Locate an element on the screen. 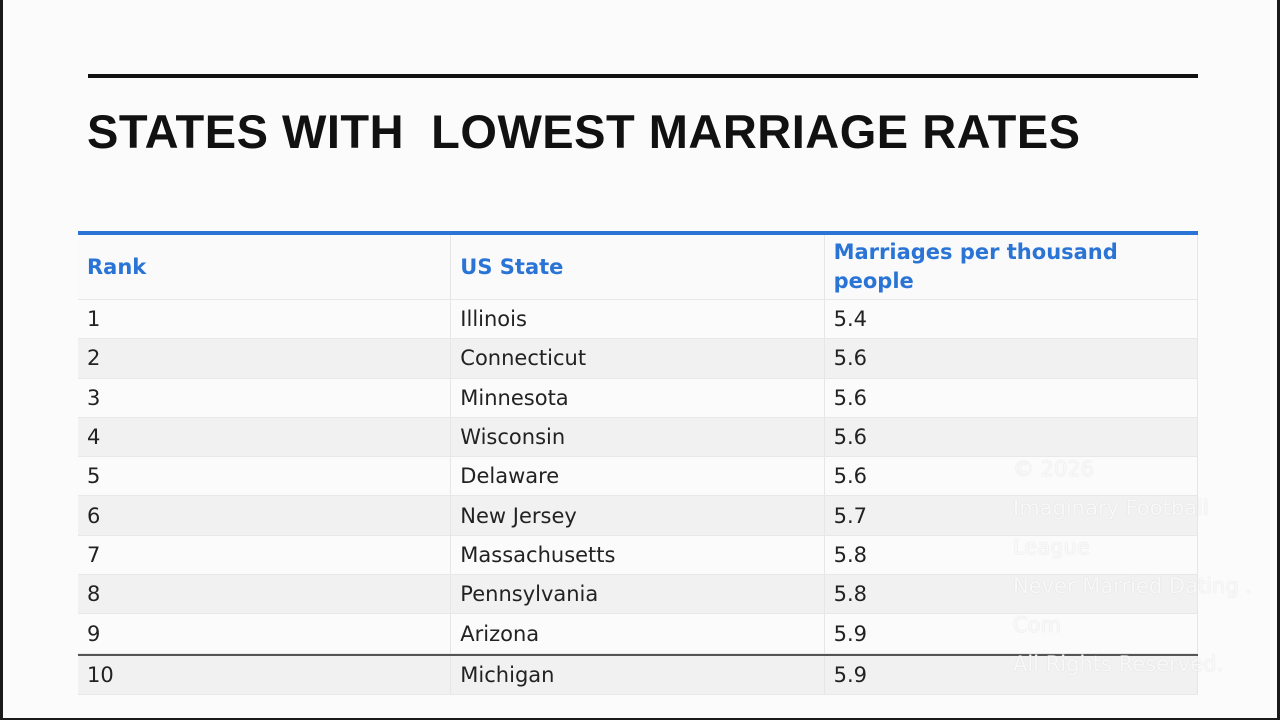 The height and width of the screenshot is (720, 1280). column-header: Marriages per thousand people is located at coordinates (1011, 267).